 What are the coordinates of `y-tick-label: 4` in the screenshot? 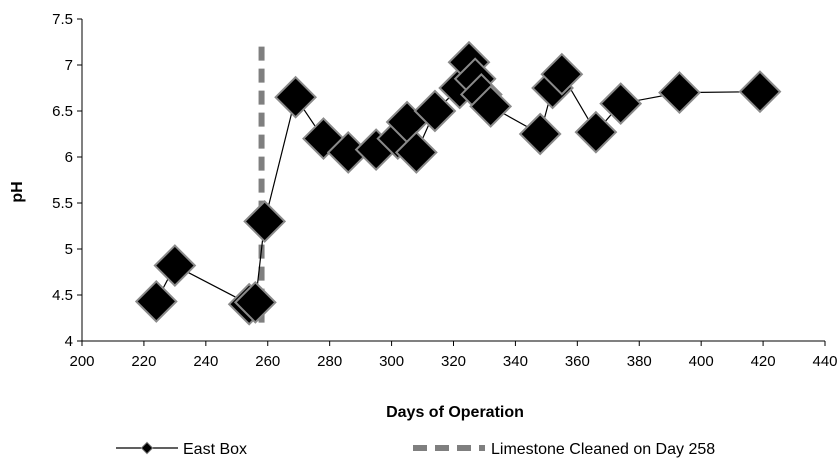 It's located at (69, 341).